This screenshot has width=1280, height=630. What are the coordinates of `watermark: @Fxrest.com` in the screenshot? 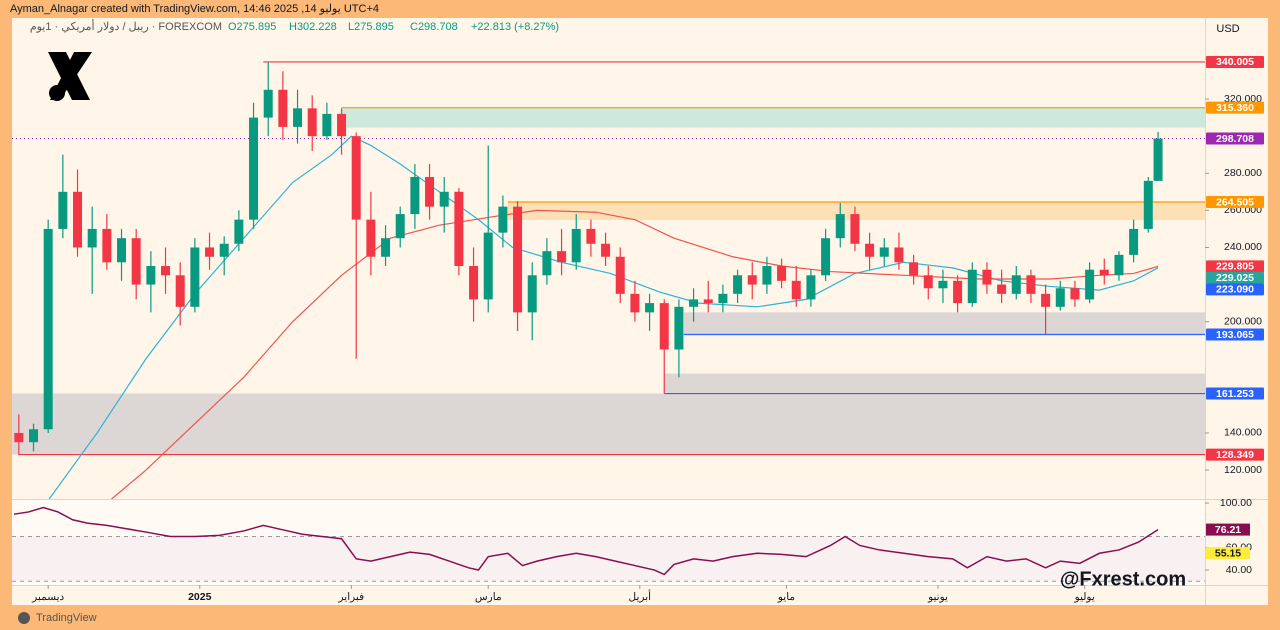 It's located at (1123, 579).